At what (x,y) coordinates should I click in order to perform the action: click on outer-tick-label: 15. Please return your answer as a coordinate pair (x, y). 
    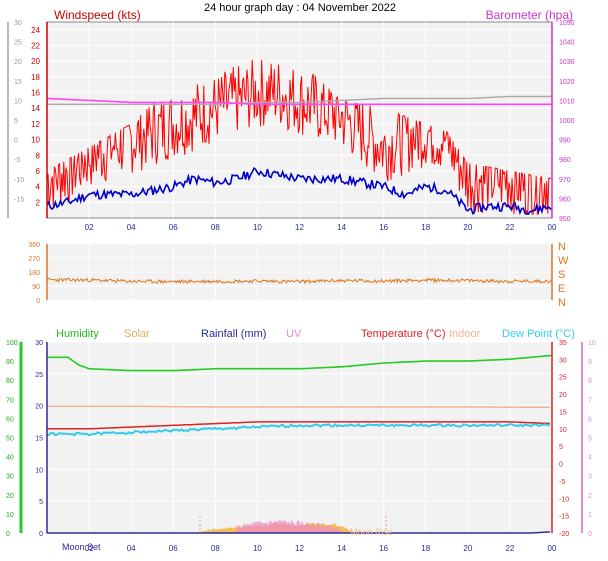
    Looking at the image, I should click on (18, 82).